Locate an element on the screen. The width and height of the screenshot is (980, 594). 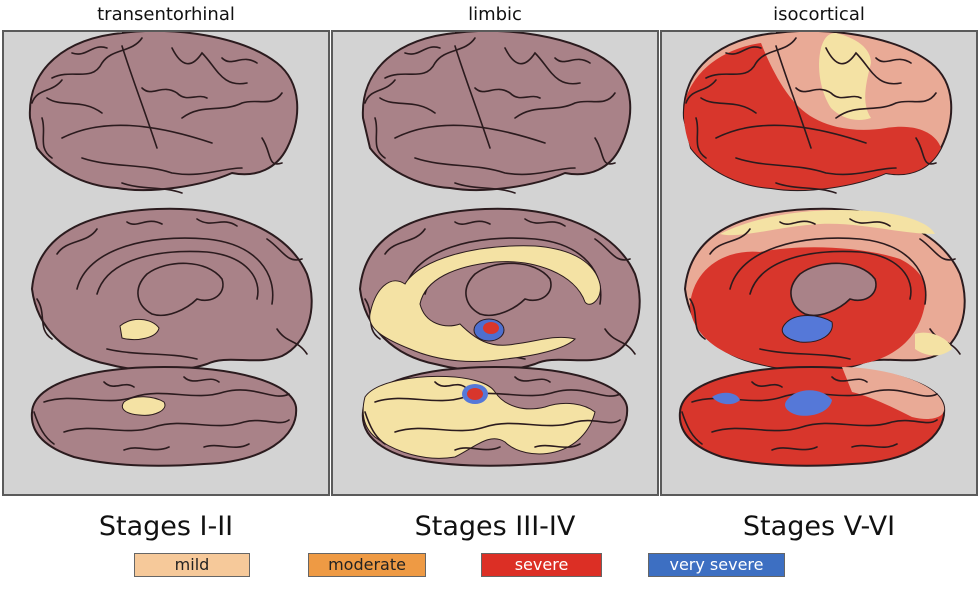
stage-label-v-vi: Stages V-VI is located at coordinates (819, 526).